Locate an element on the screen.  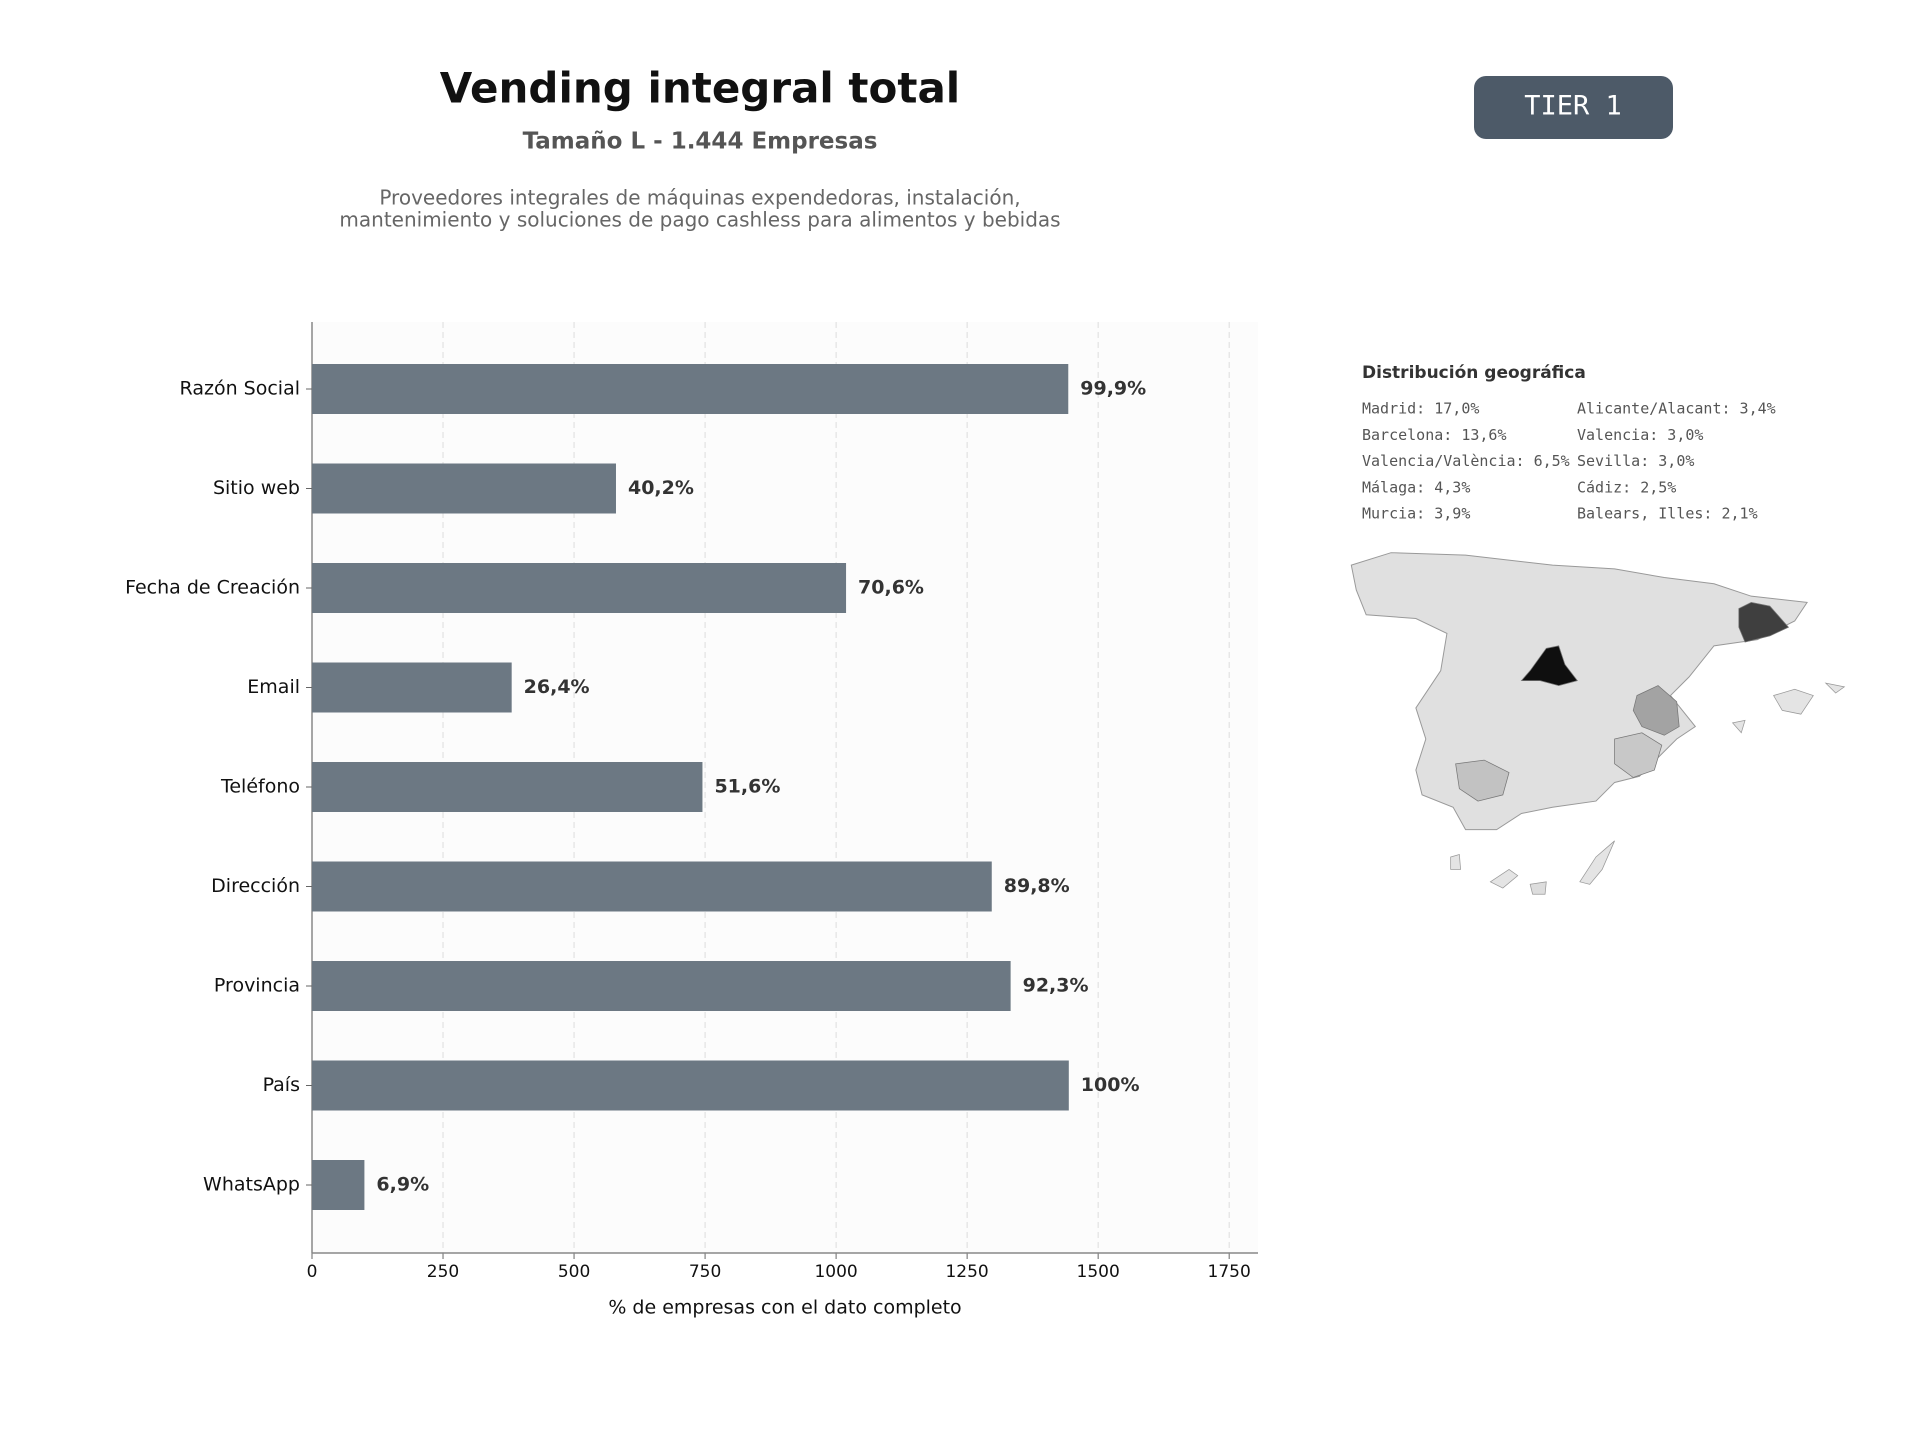
value-label: 40,2% is located at coordinates (661, 488).